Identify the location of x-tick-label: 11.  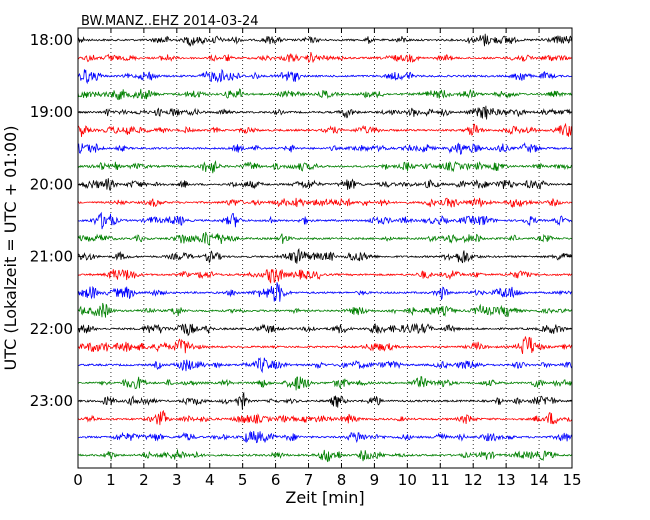
(440, 480).